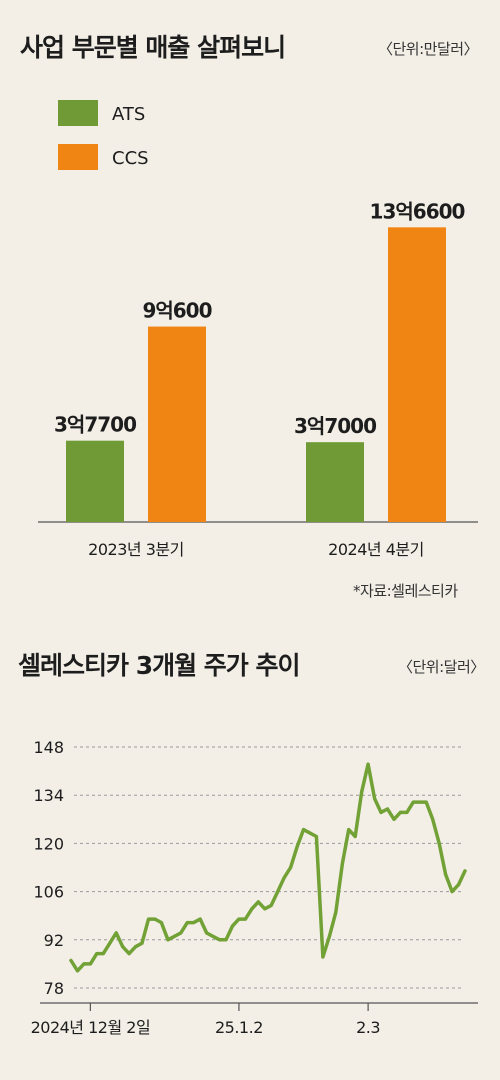  What do you see at coordinates (78, 113) in the screenshot?
I see `legend-swatch-ats` at bounding box center [78, 113].